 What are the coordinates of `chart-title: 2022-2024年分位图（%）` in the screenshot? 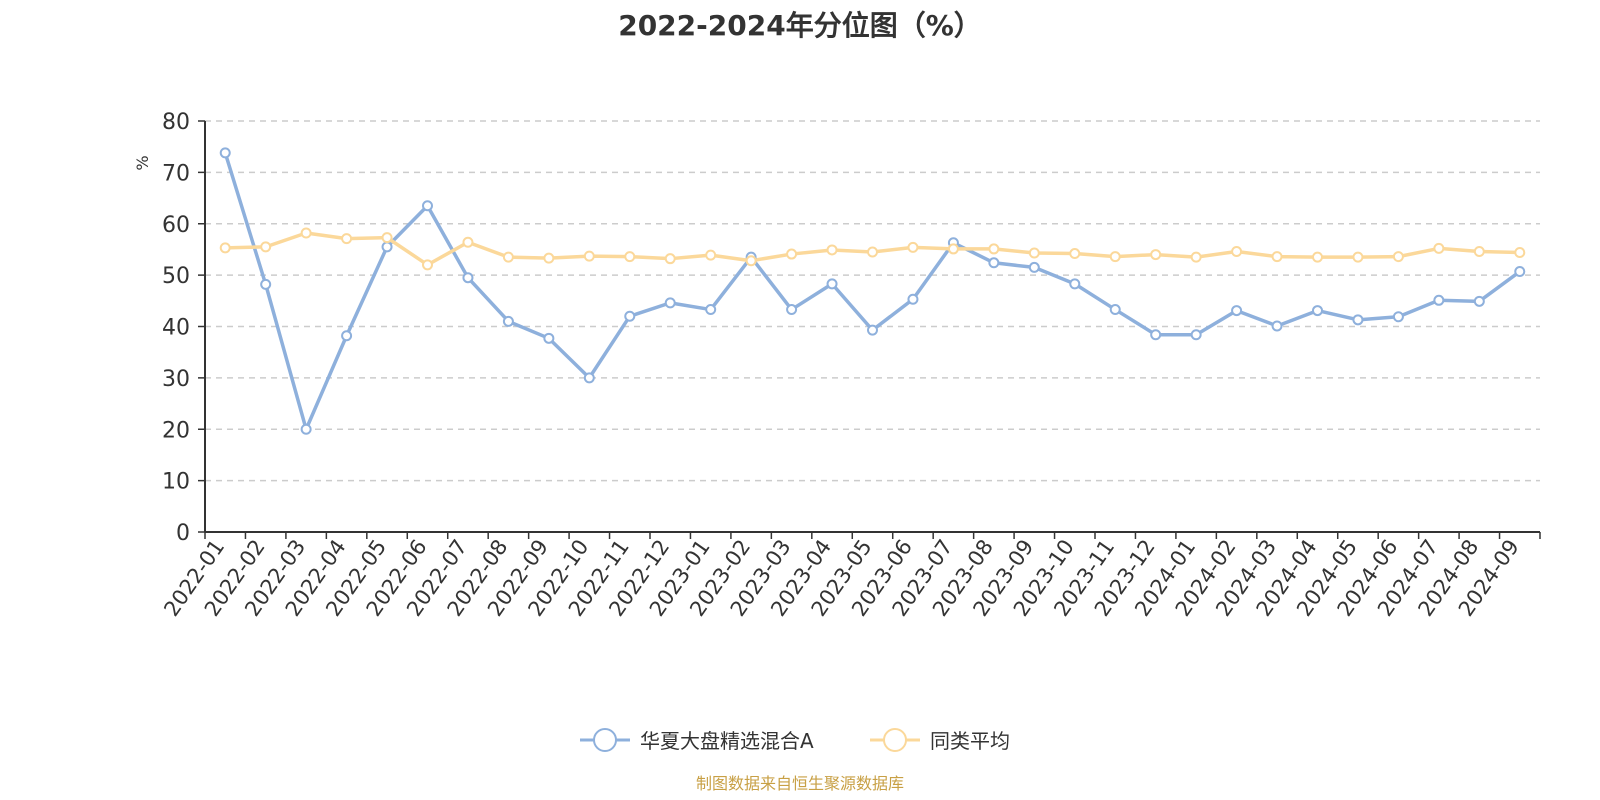 It's located at (800, 25).